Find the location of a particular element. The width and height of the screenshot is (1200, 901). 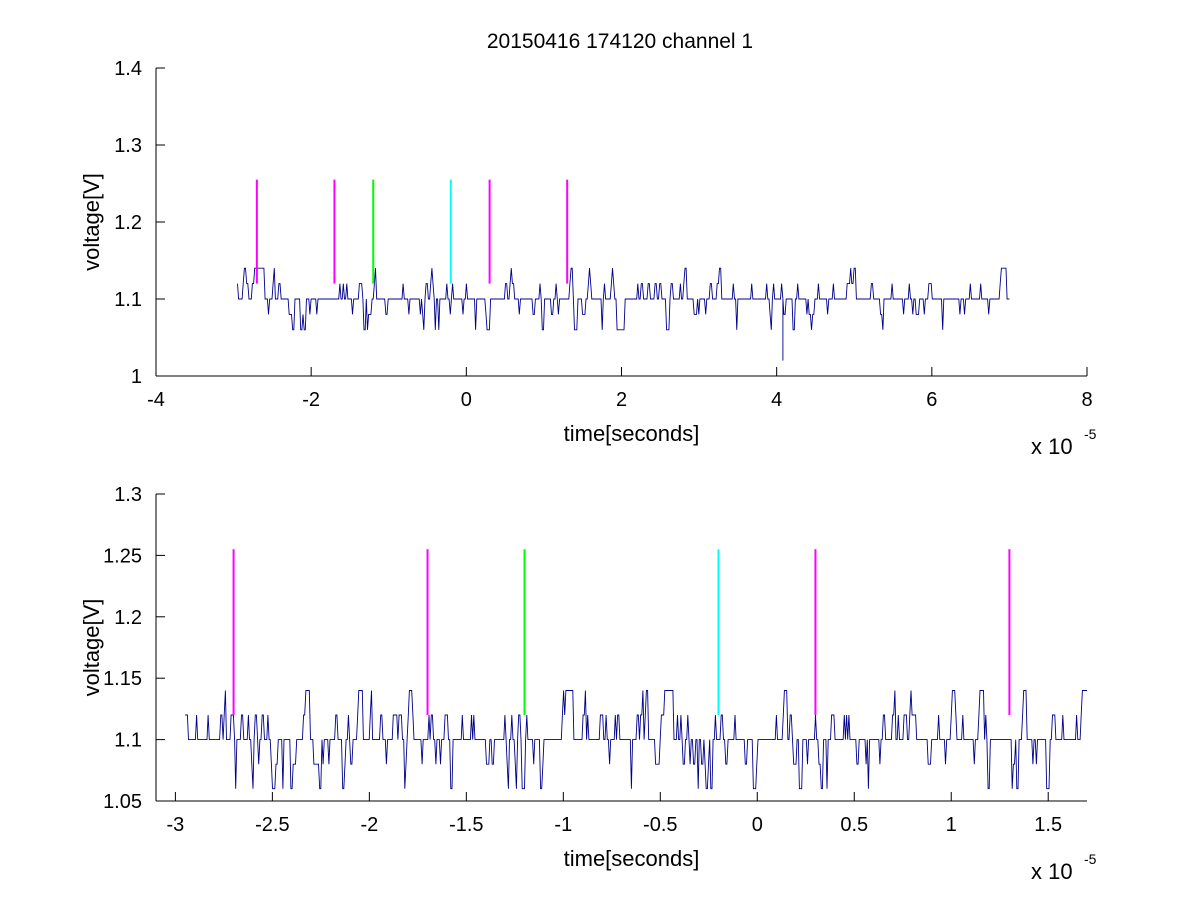

x-tick-label: 2 is located at coordinates (621, 400).